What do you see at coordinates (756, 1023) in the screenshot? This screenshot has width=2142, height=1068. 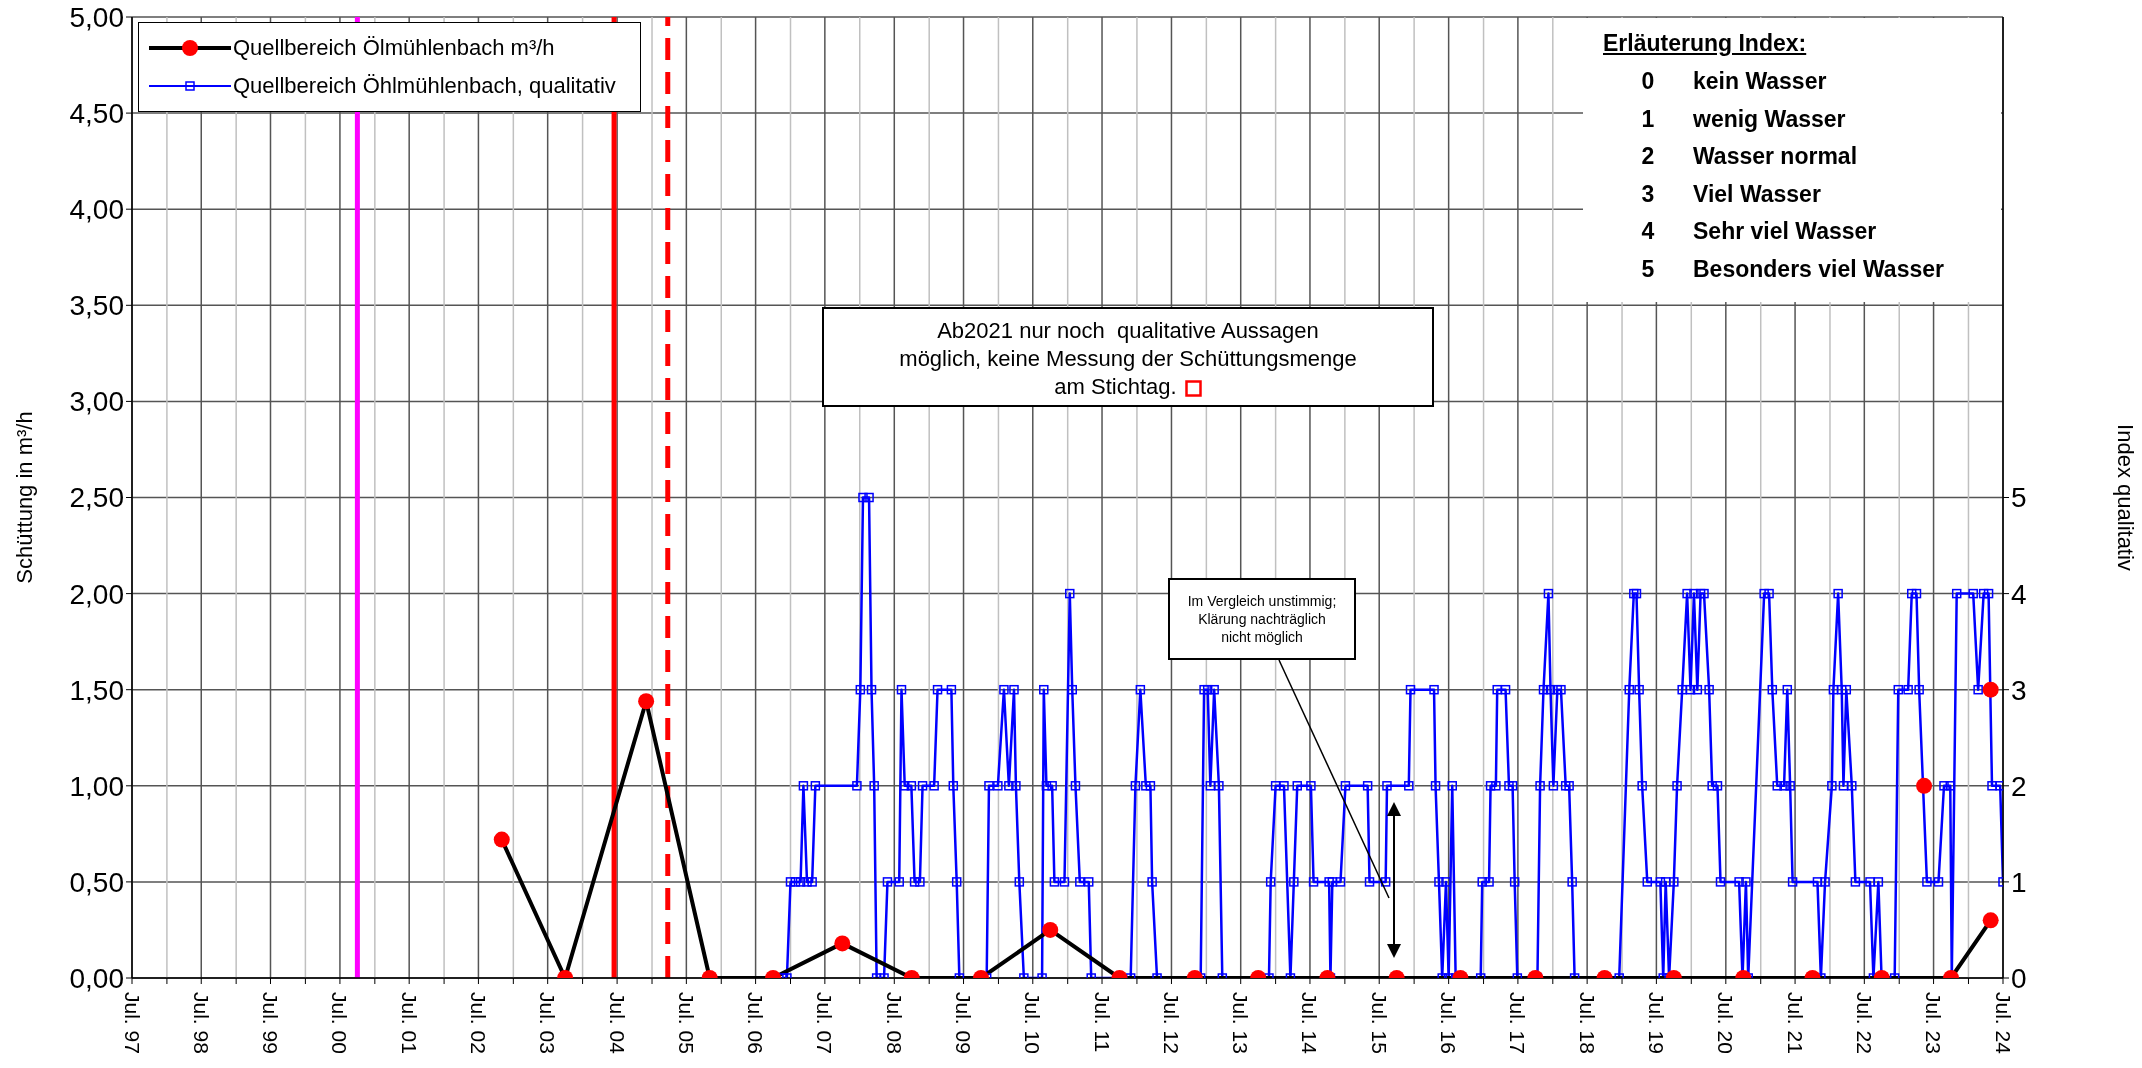 I see `x-tick-label: Jul. 06` at bounding box center [756, 1023].